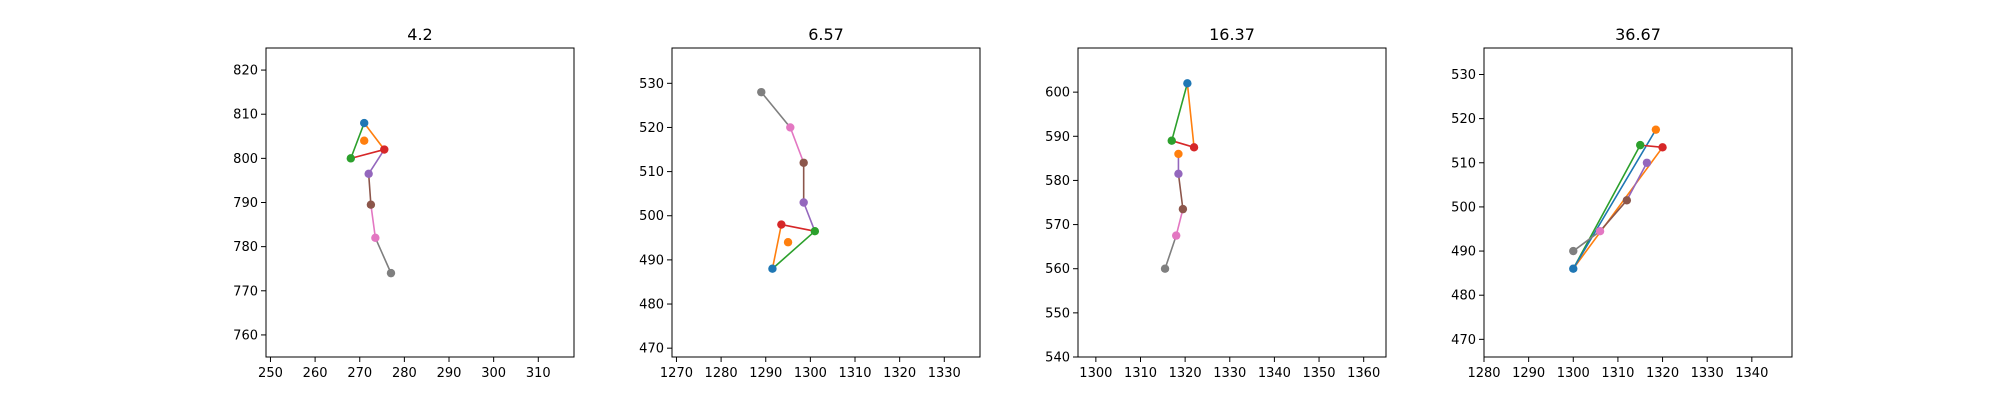 The width and height of the screenshot is (2000, 400). Describe the element at coordinates (245, 335) in the screenshot. I see `y-tick-label: 760` at that location.